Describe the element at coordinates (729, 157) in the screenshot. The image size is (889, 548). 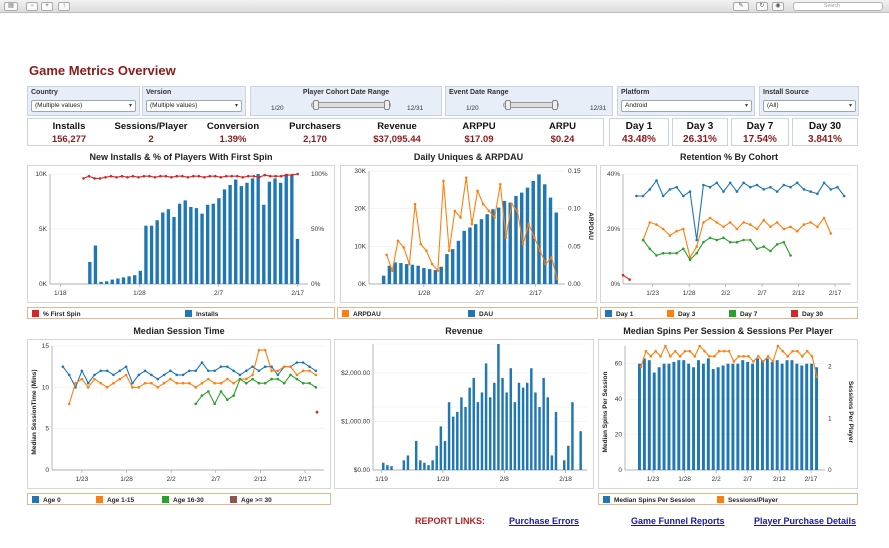
I see `retention-chart-title: Retention % By Cohort` at that location.